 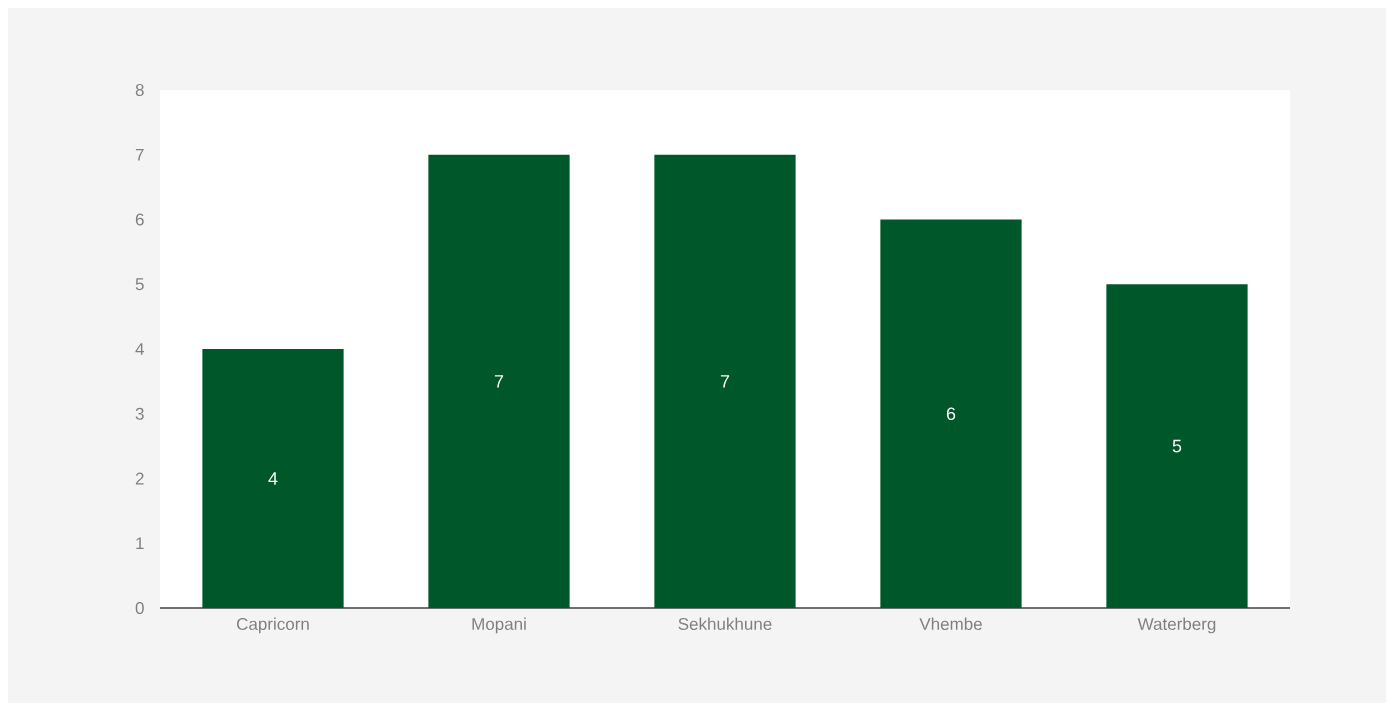 I want to click on x-tick-label: Vhembe, so click(x=950, y=624).